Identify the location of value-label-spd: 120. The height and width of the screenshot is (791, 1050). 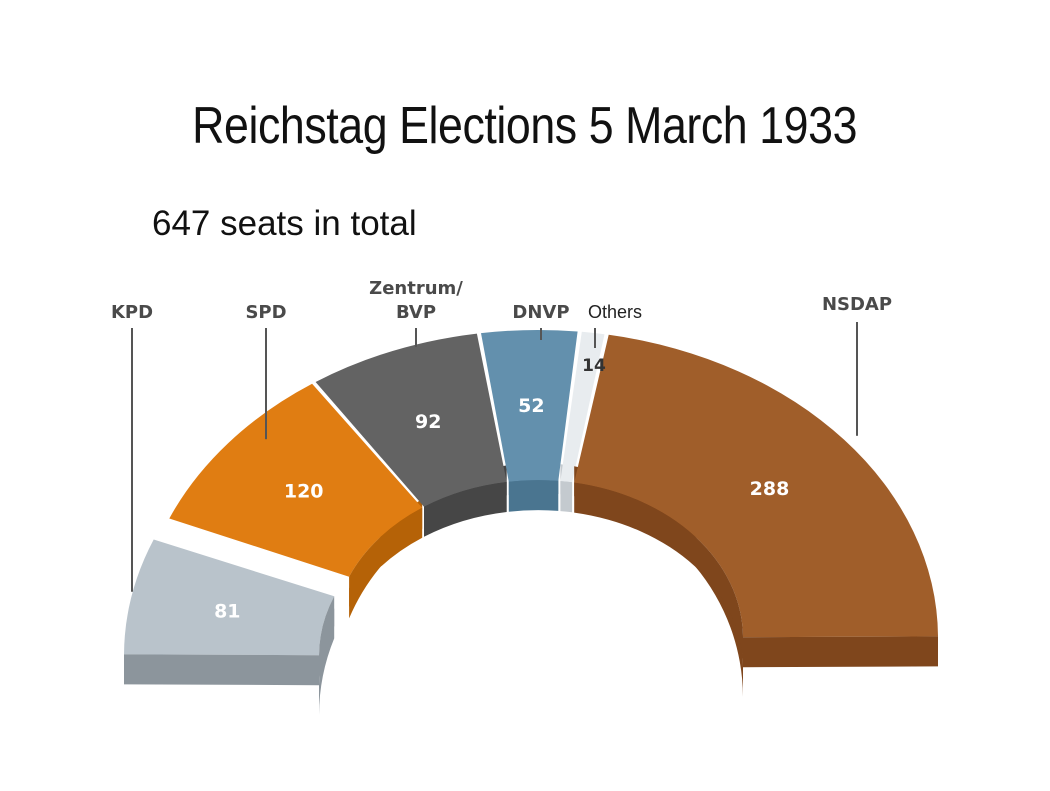
(304, 492).